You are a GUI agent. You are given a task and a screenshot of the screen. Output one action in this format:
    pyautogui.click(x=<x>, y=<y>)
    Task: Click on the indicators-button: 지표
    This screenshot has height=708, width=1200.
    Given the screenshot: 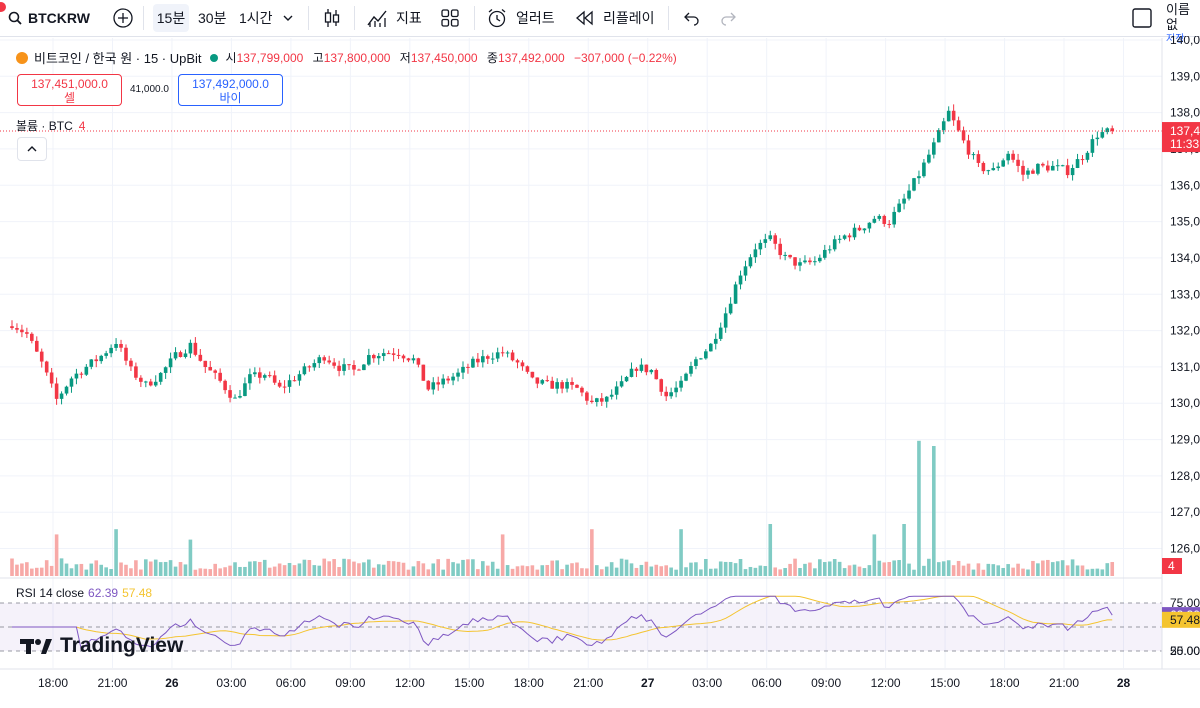 What is the action you would take?
    pyautogui.click(x=394, y=18)
    